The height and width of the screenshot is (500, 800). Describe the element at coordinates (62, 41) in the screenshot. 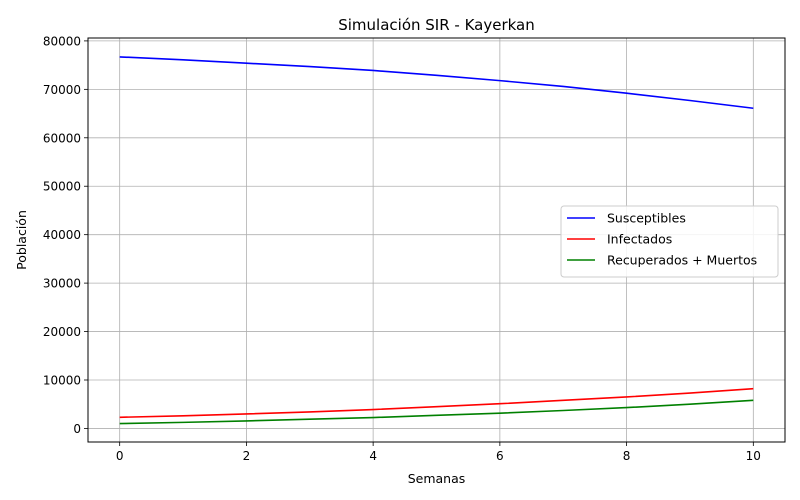

I see `y-tick-label: 80000` at that location.